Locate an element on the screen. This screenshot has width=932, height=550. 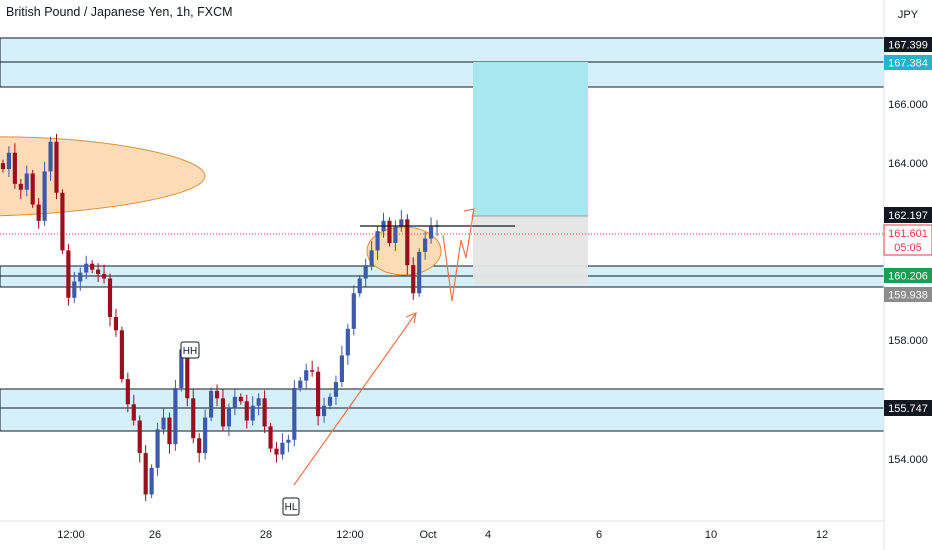
y-tick-label: 154.000 is located at coordinates (908, 460).